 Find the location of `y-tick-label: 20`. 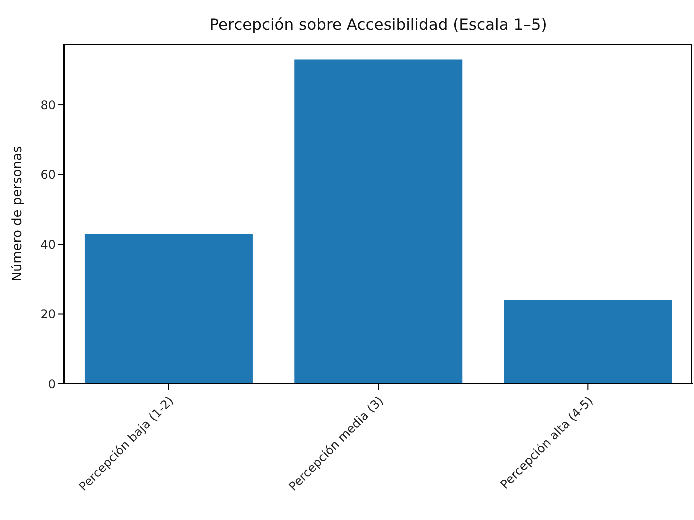

y-tick-label: 20 is located at coordinates (48, 315).